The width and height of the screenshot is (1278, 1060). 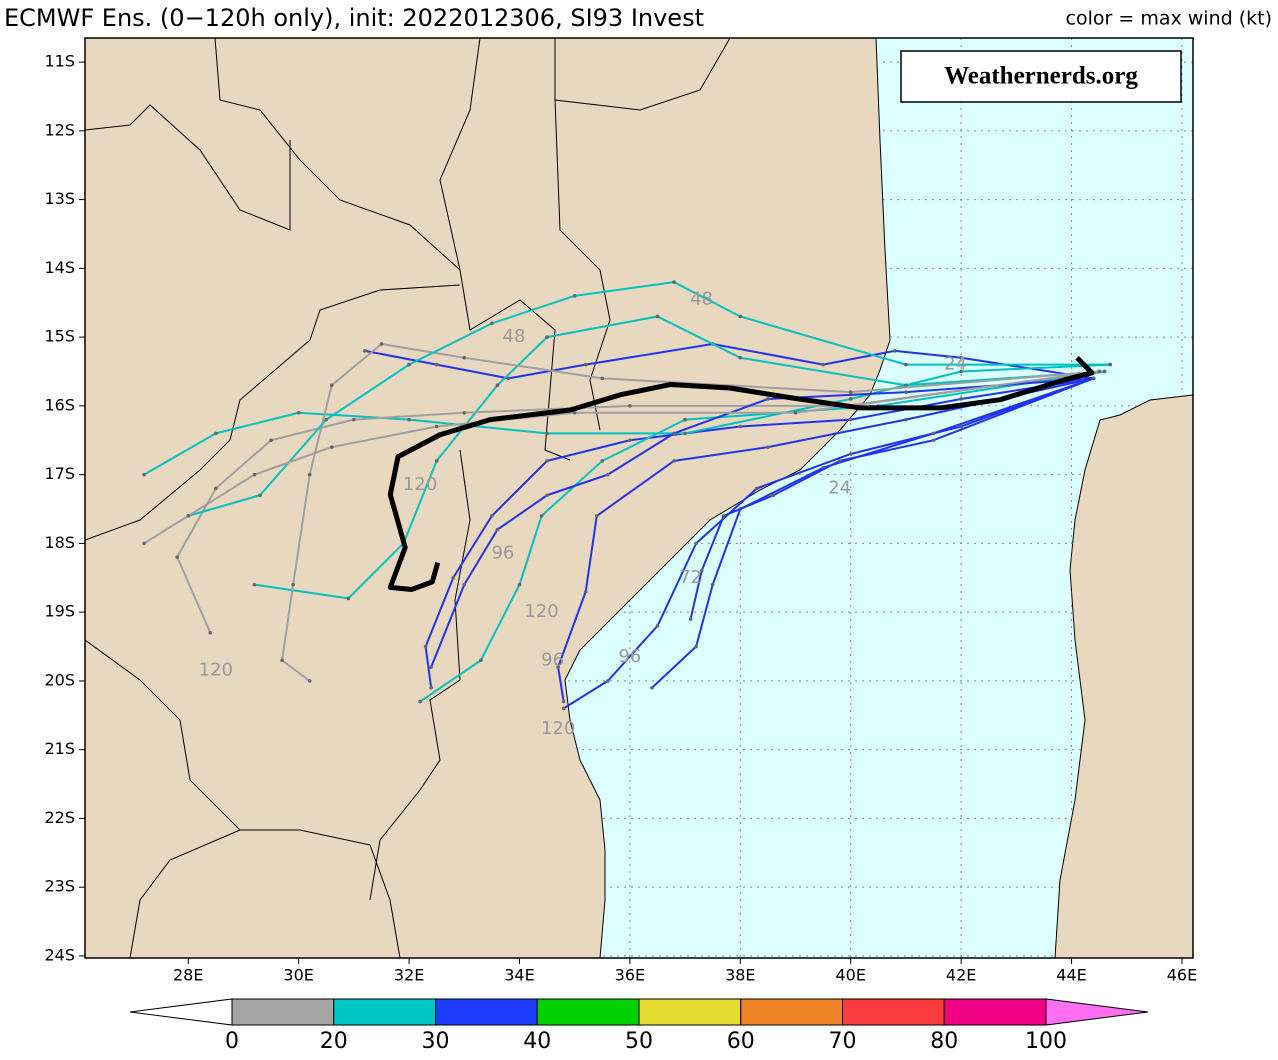 What do you see at coordinates (409, 975) in the screenshot?
I see `x-tick-label: 32E` at bounding box center [409, 975].